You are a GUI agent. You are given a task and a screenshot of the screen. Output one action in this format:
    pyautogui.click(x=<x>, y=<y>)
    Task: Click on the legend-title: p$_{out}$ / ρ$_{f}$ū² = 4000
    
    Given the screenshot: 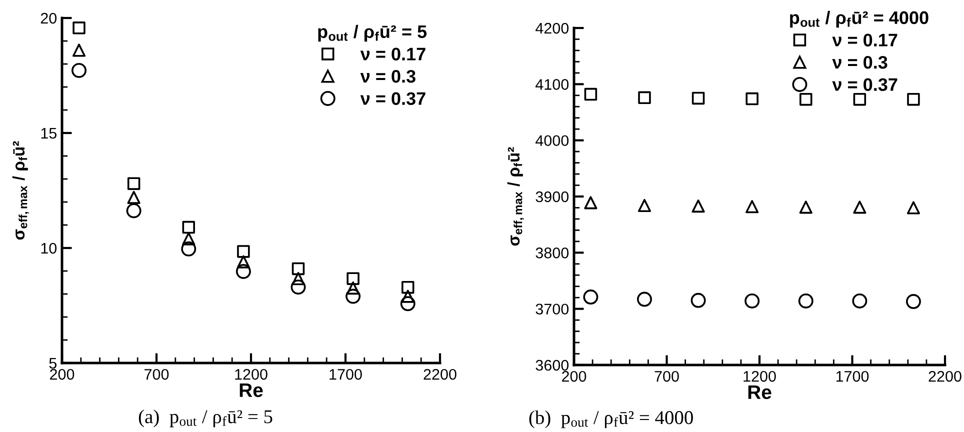 What is the action you would take?
    pyautogui.click(x=859, y=19)
    